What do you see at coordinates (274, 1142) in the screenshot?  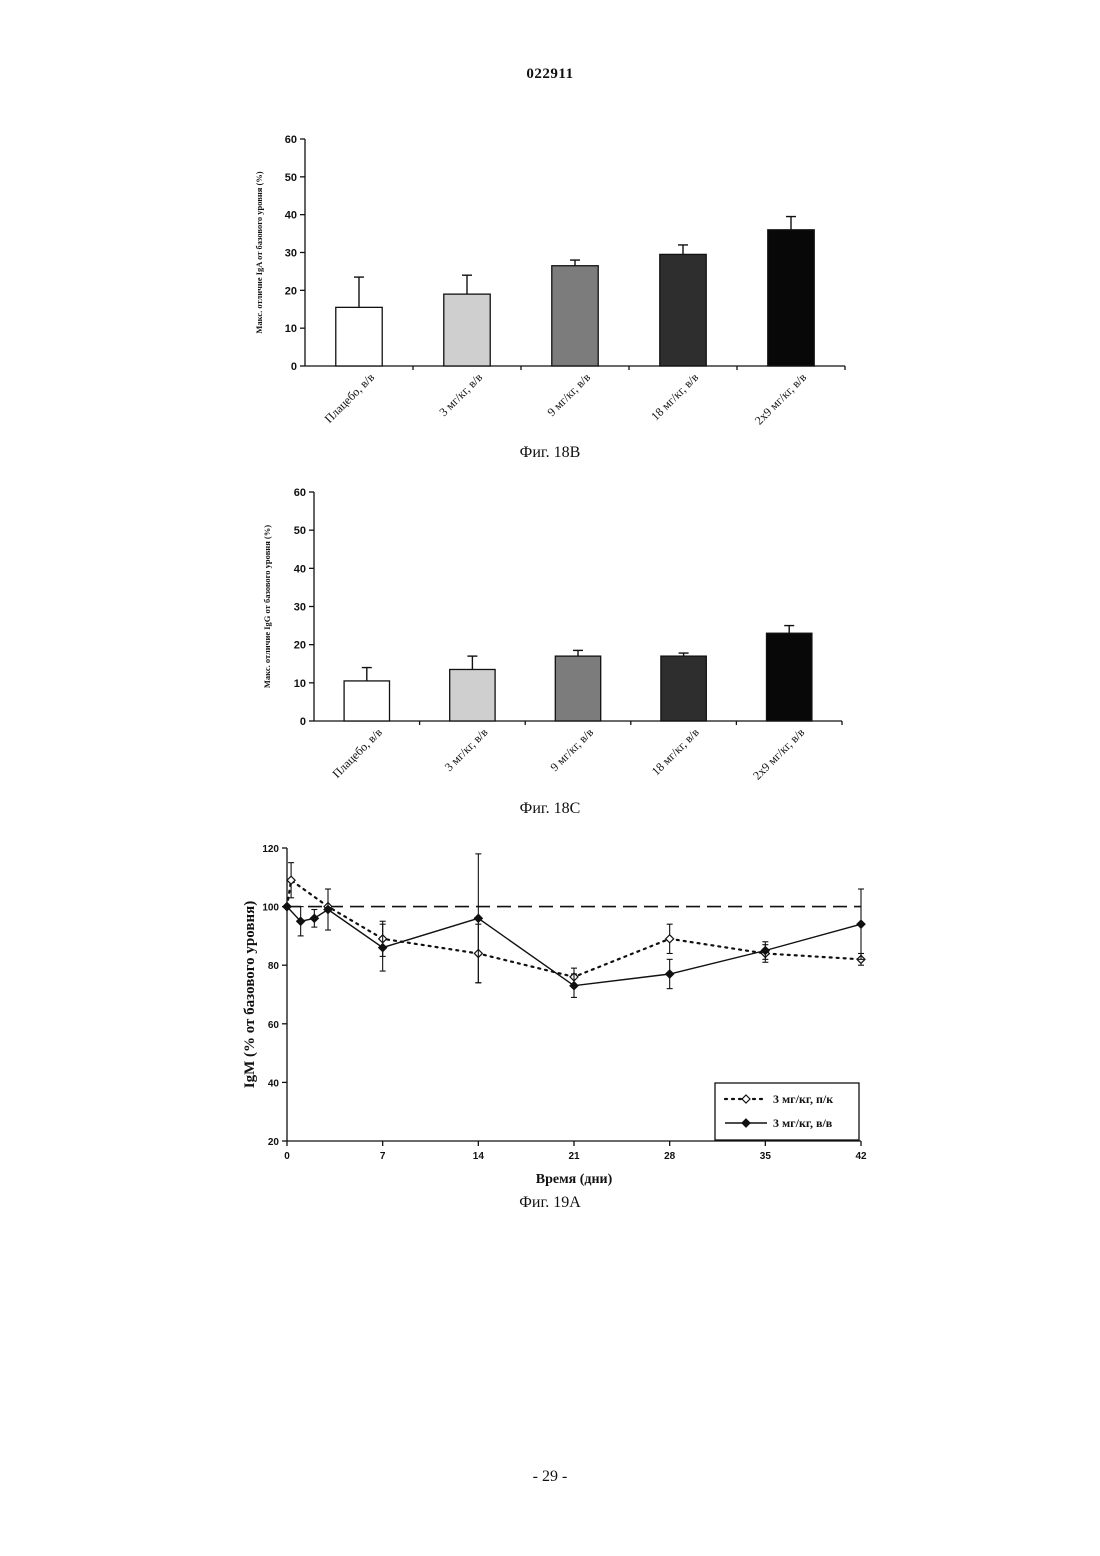 I see `igm-y-tick-label: 20` at bounding box center [274, 1142].